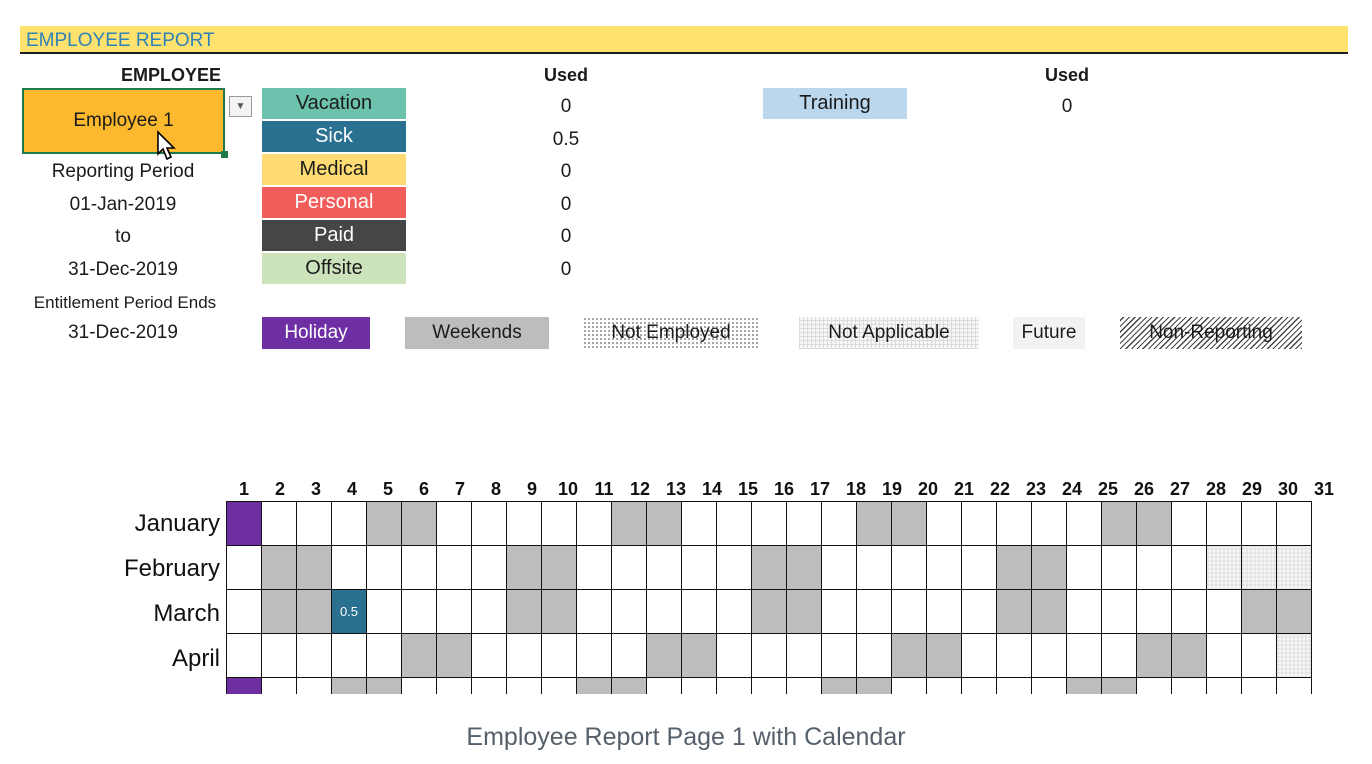  I want to click on cell-fill-handle, so click(224, 154).